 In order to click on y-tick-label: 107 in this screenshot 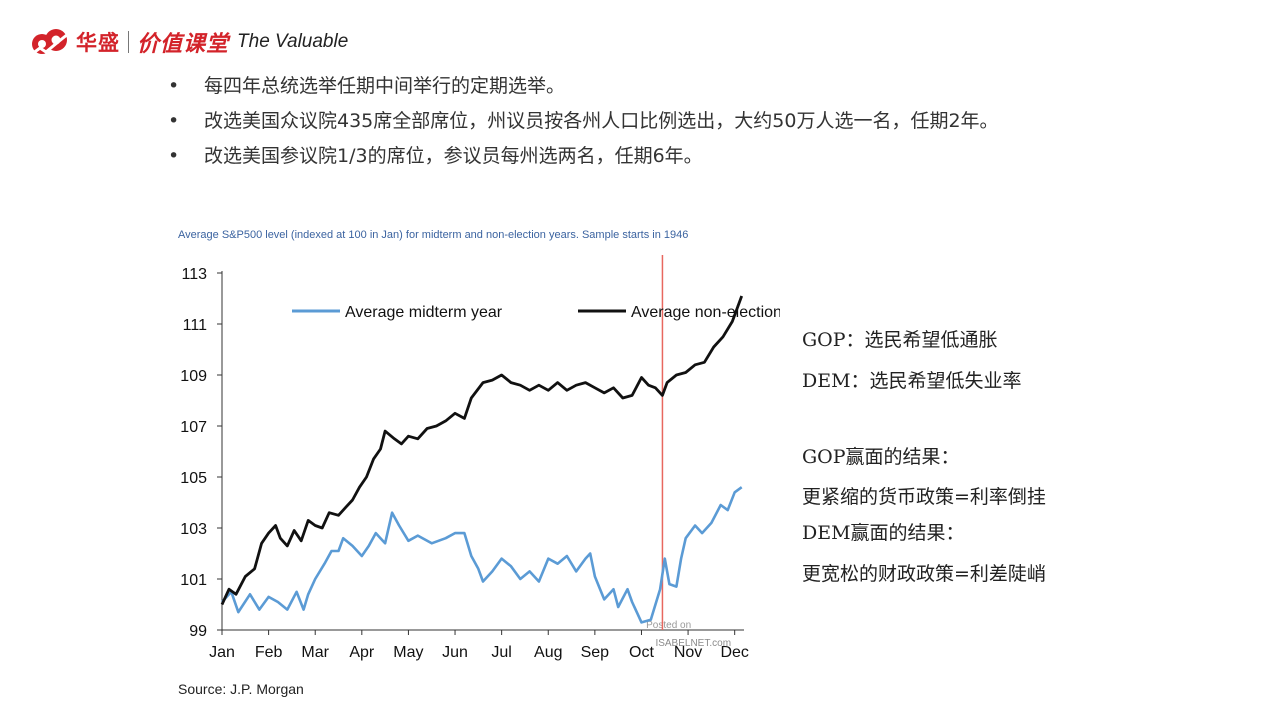, I will do `click(193, 427)`.